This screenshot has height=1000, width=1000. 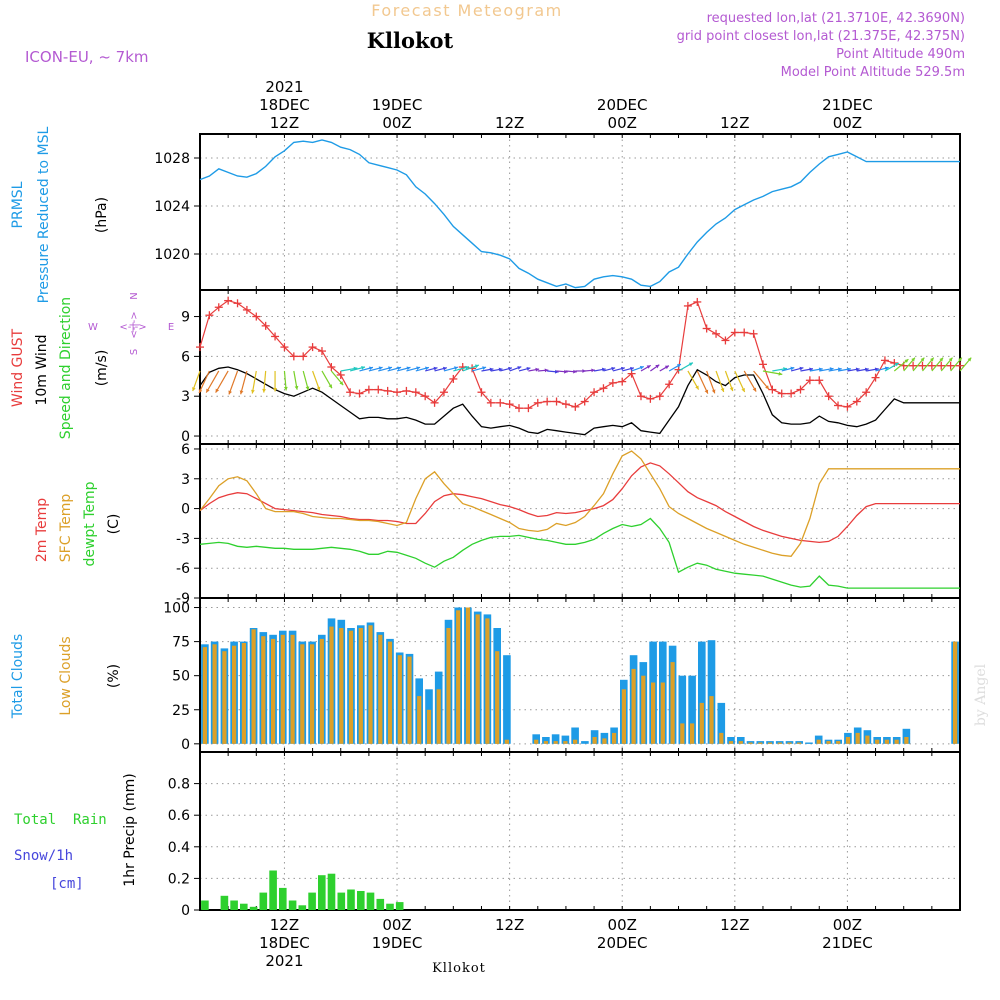 What do you see at coordinates (130, 829) in the screenshot?
I see `precip-unit: 1hr Precip (mm)` at bounding box center [130, 829].